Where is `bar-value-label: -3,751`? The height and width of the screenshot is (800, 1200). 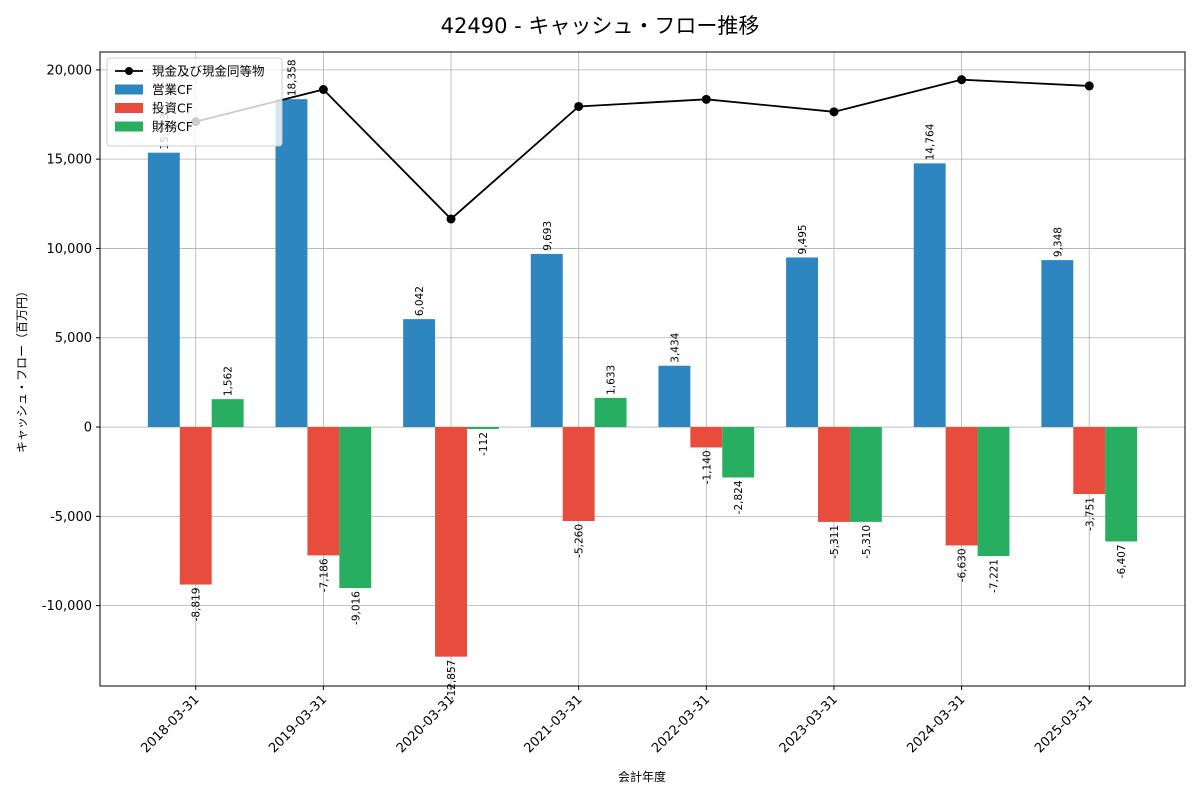 bar-value-label: -3,751 is located at coordinates (1090, 514).